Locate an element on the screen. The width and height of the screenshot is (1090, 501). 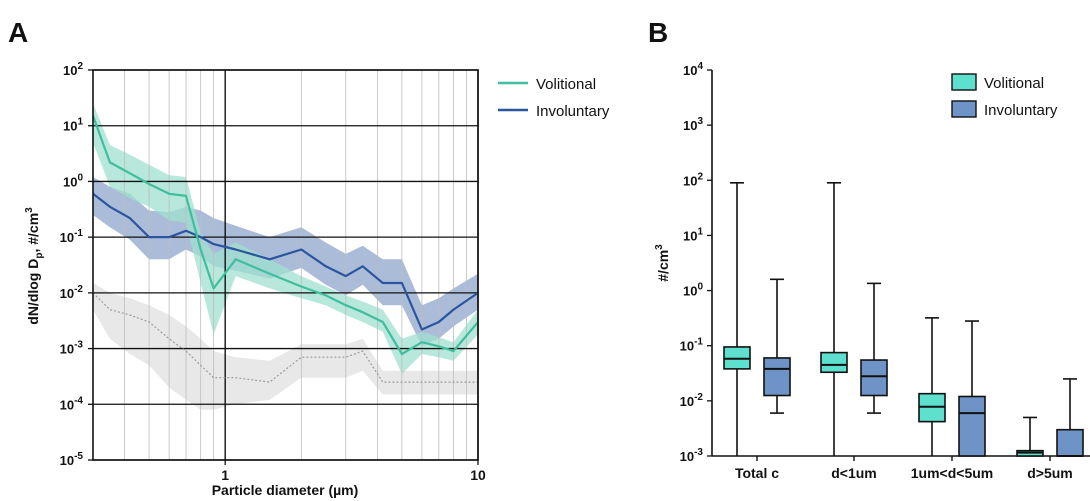
panel-a-label: A is located at coordinates (18, 32).